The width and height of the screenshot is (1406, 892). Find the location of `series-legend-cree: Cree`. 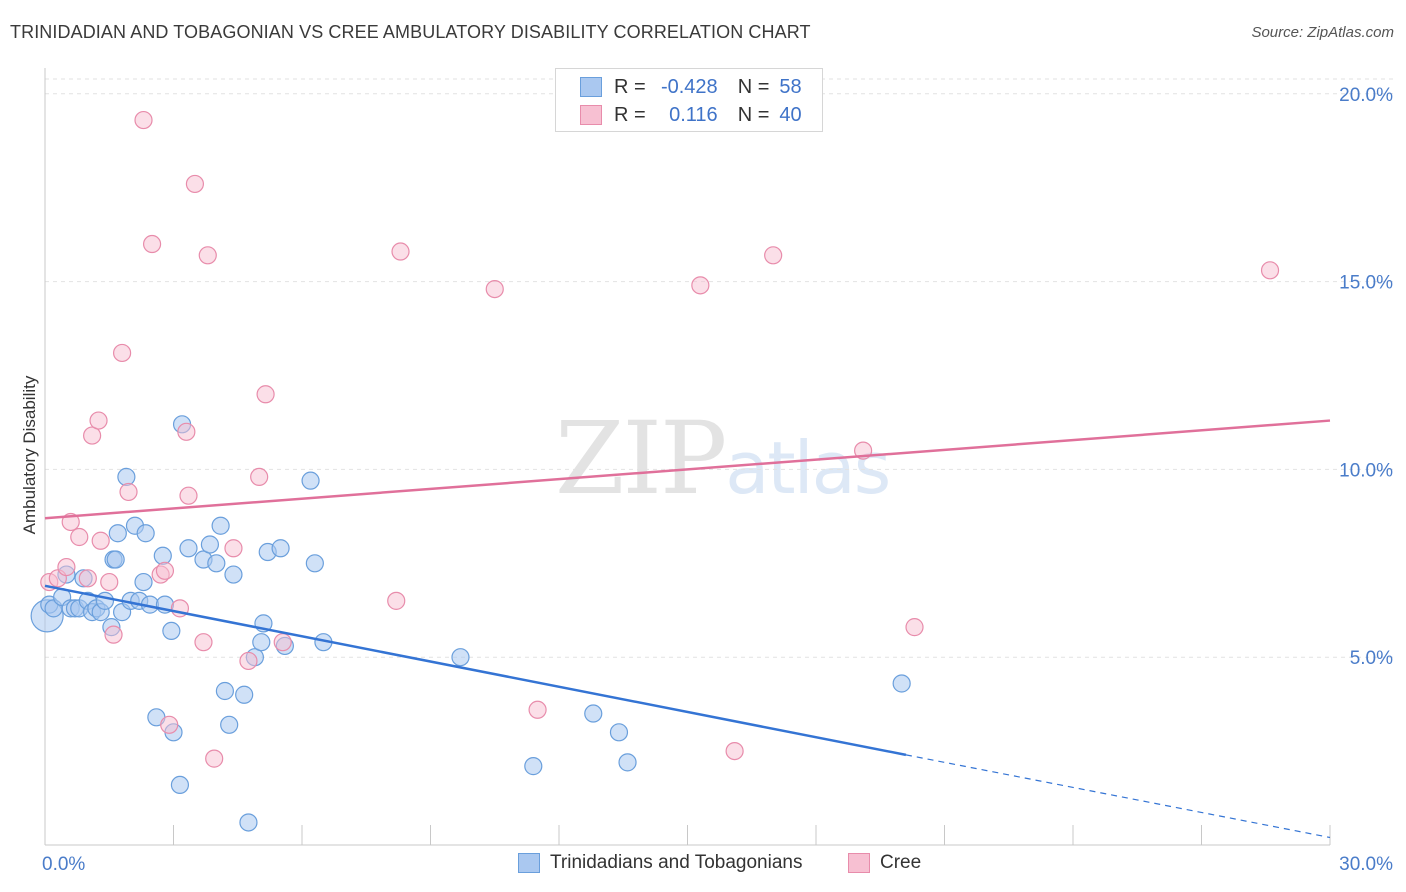

series-legend-cree: Cree is located at coordinates (884, 863).